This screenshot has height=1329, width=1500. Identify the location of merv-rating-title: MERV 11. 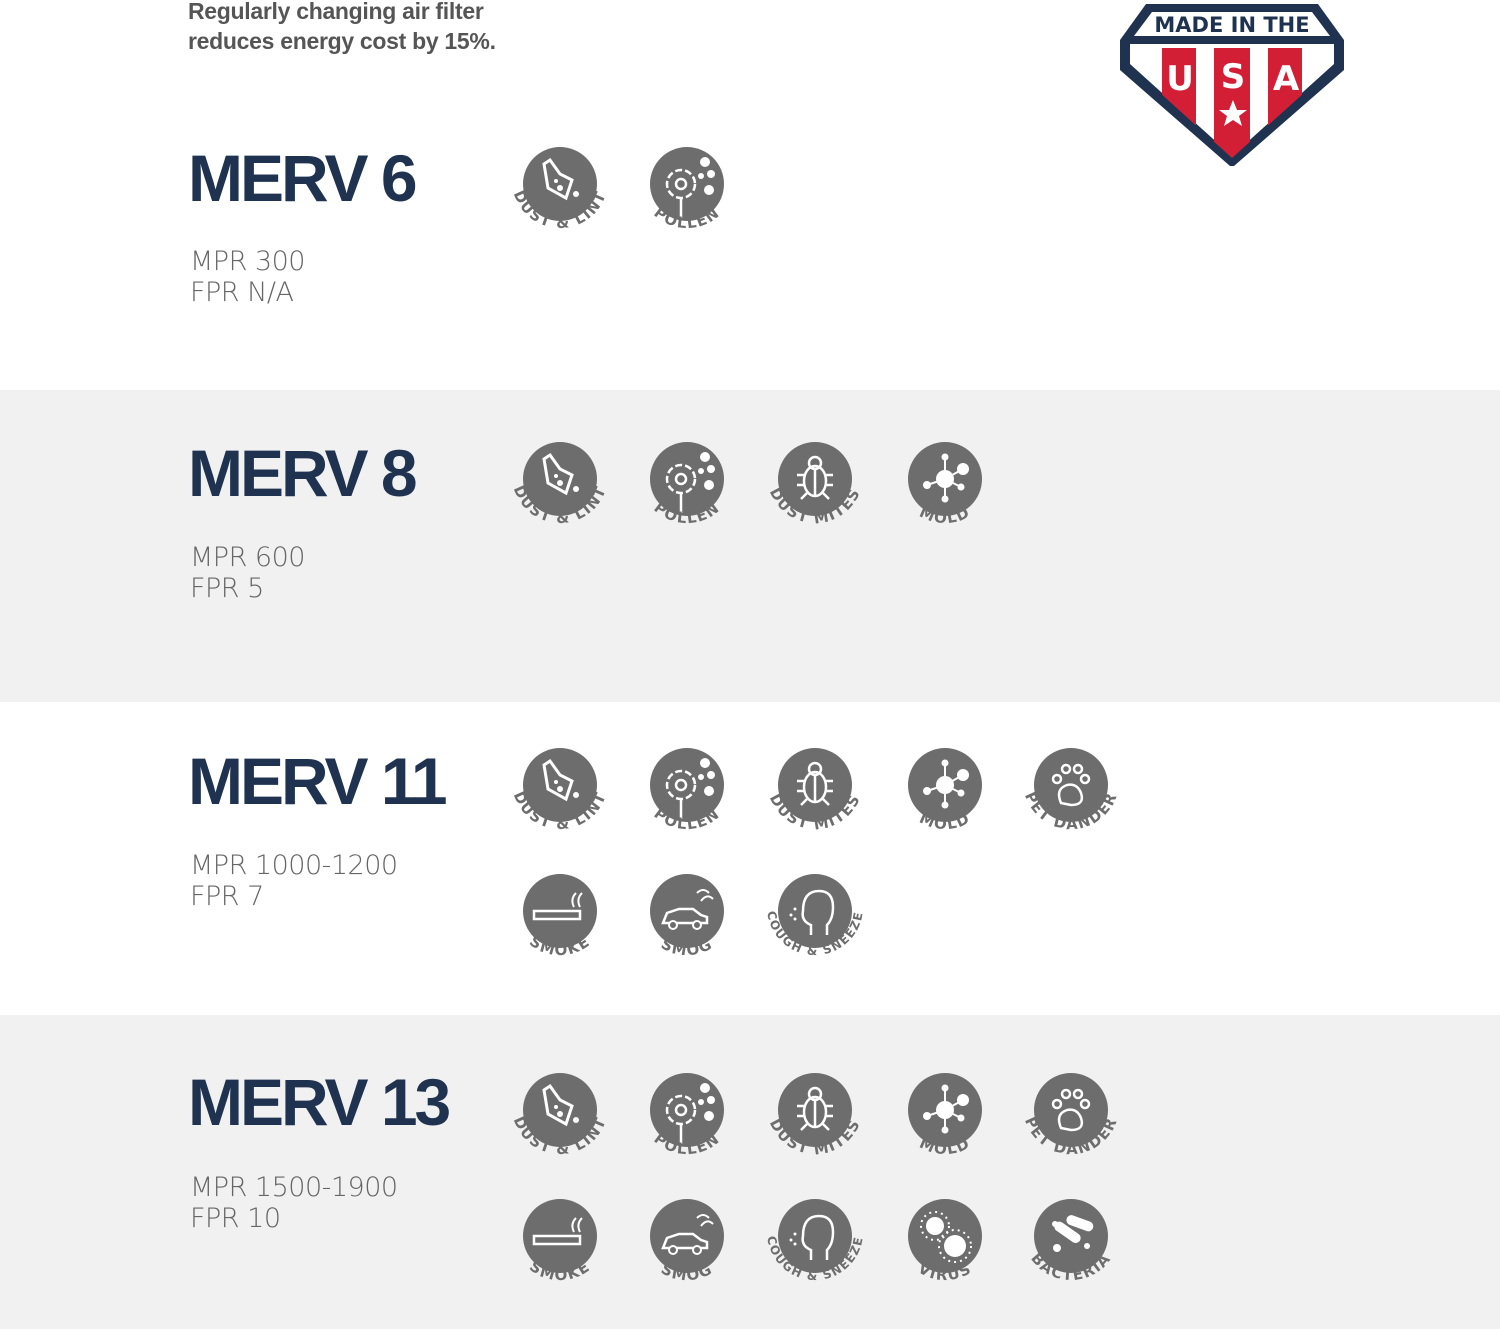
(318, 781).